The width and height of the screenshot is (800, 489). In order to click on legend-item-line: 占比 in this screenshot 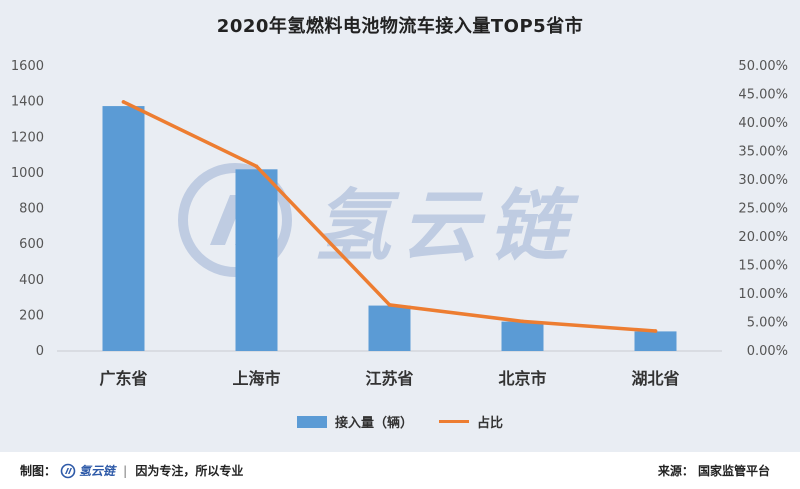, I will do `click(471, 421)`.